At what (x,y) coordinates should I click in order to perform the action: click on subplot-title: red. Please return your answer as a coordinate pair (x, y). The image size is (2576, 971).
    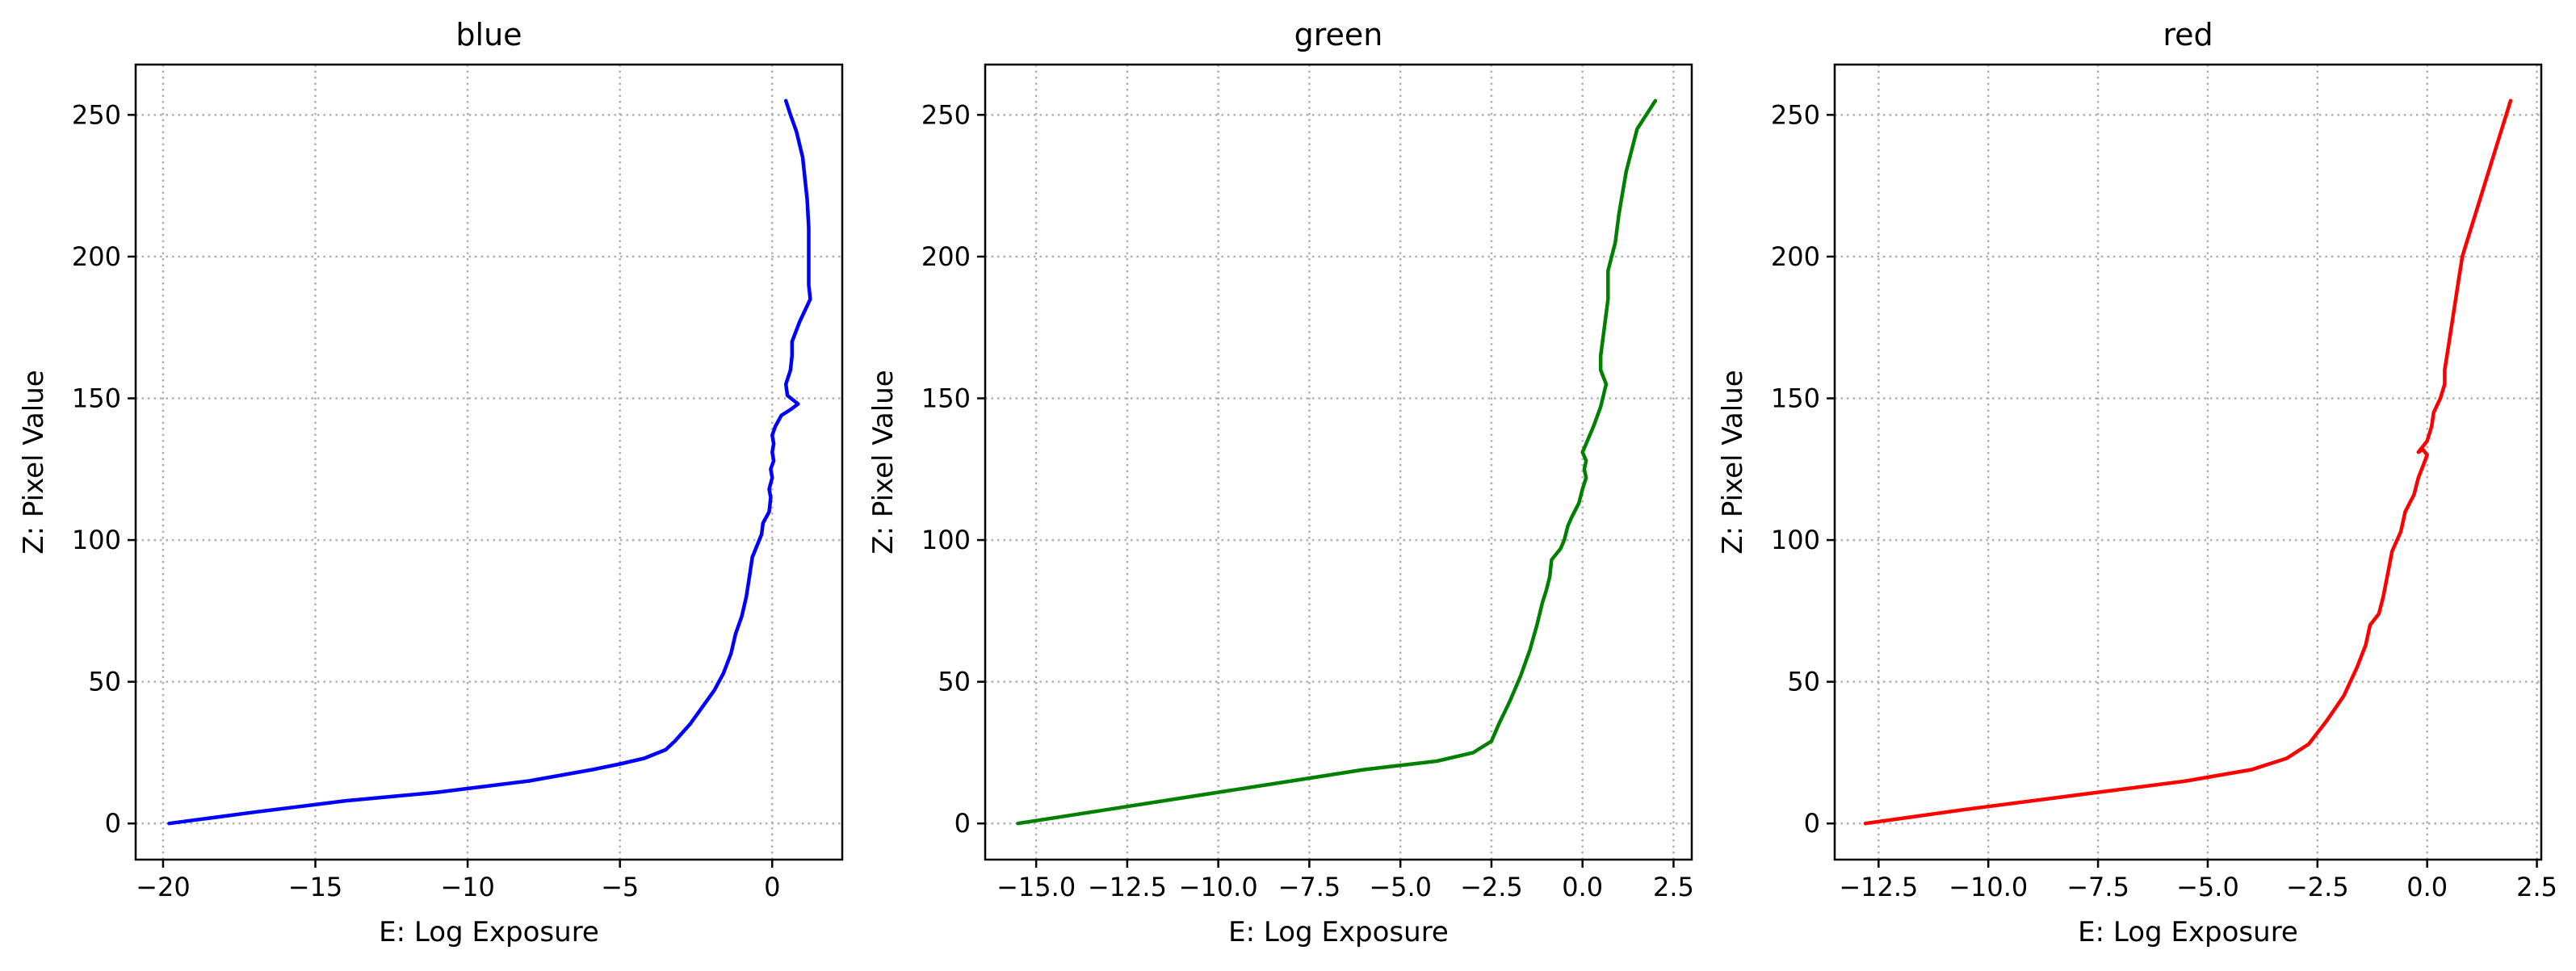
    Looking at the image, I should click on (2188, 34).